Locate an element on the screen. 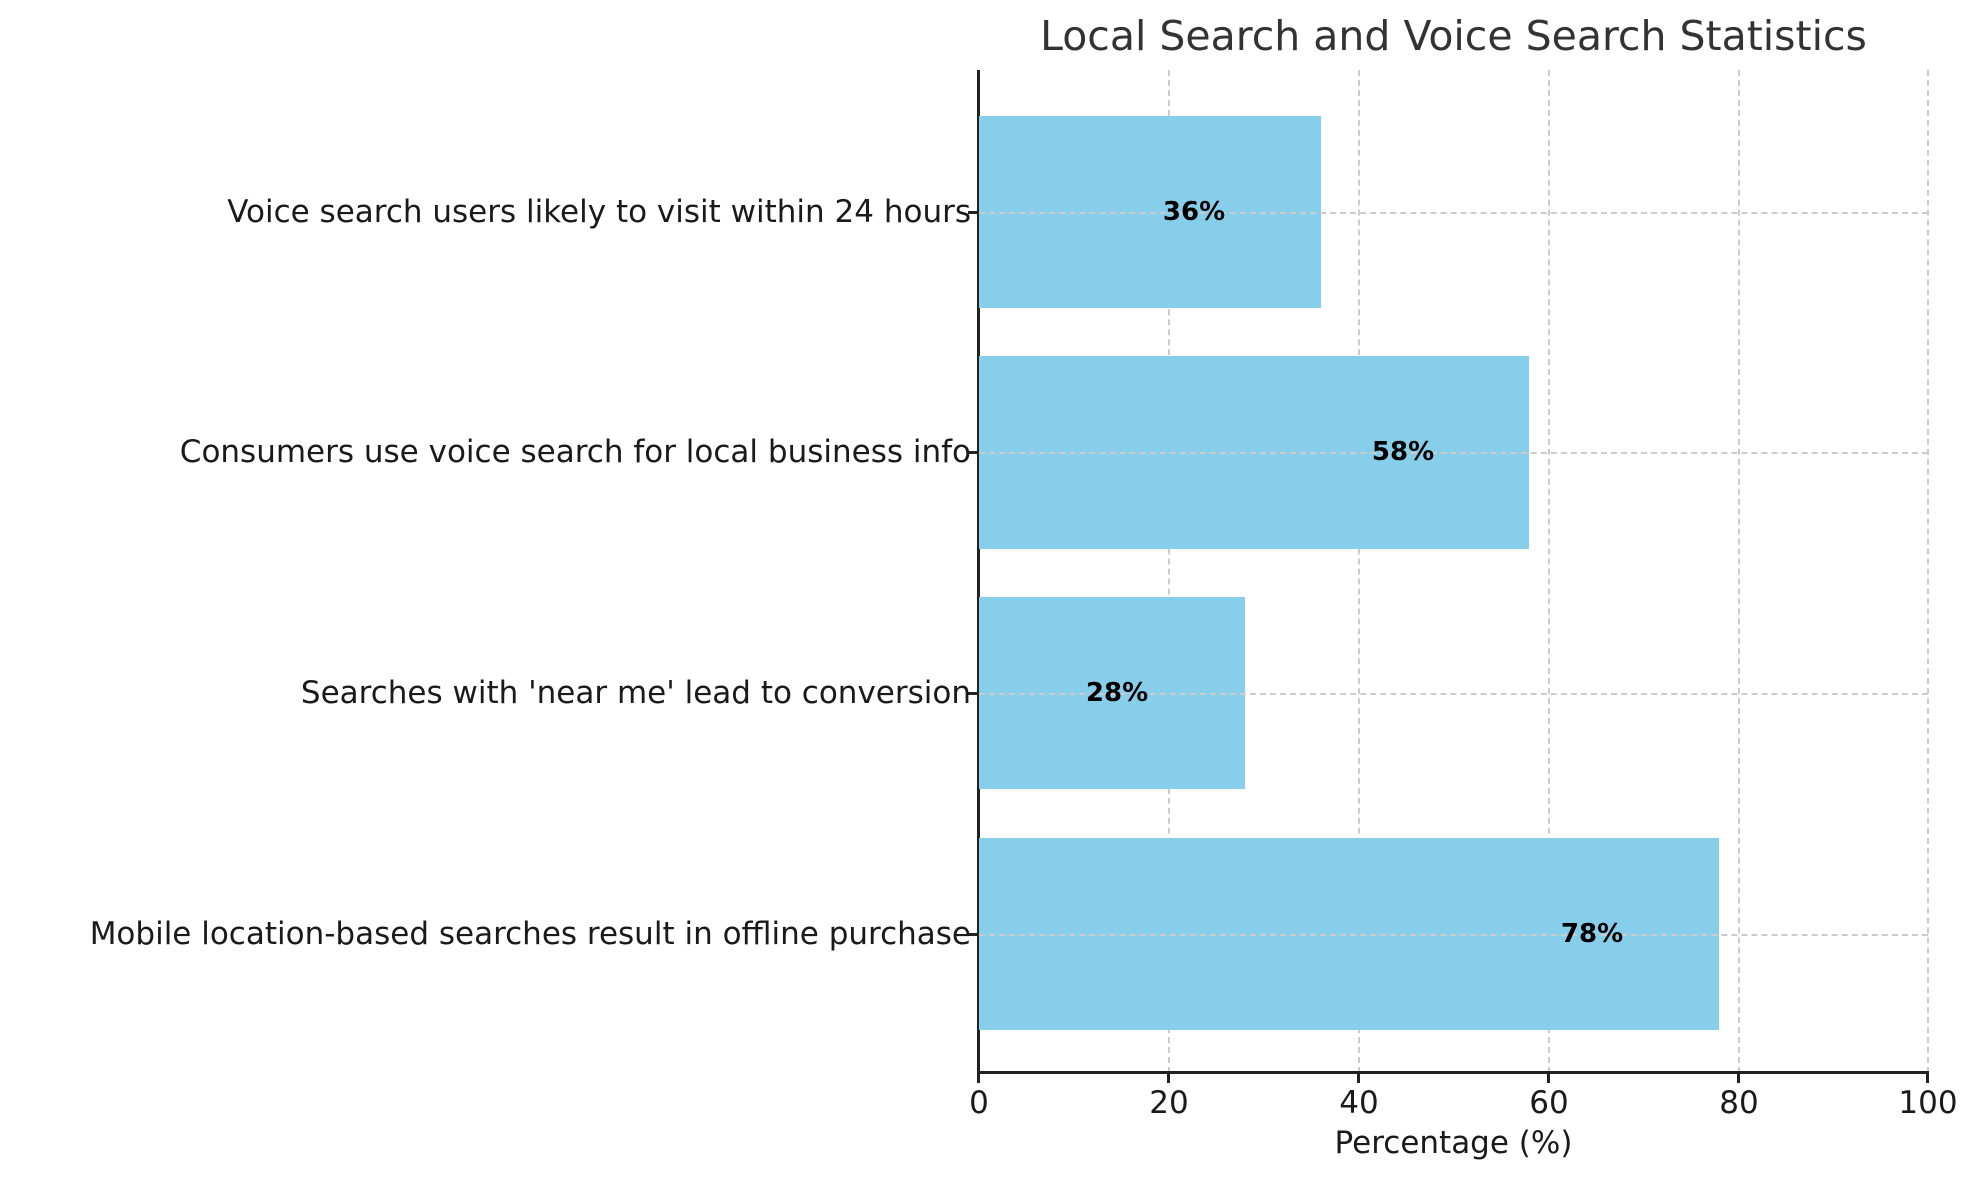  x-tick-label: 40 is located at coordinates (1359, 1103).